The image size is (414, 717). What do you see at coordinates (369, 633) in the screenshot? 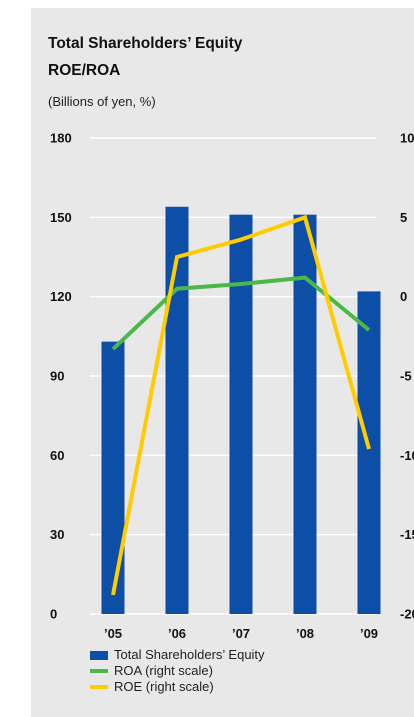
I see `x-tick-label: ’09` at bounding box center [369, 633].